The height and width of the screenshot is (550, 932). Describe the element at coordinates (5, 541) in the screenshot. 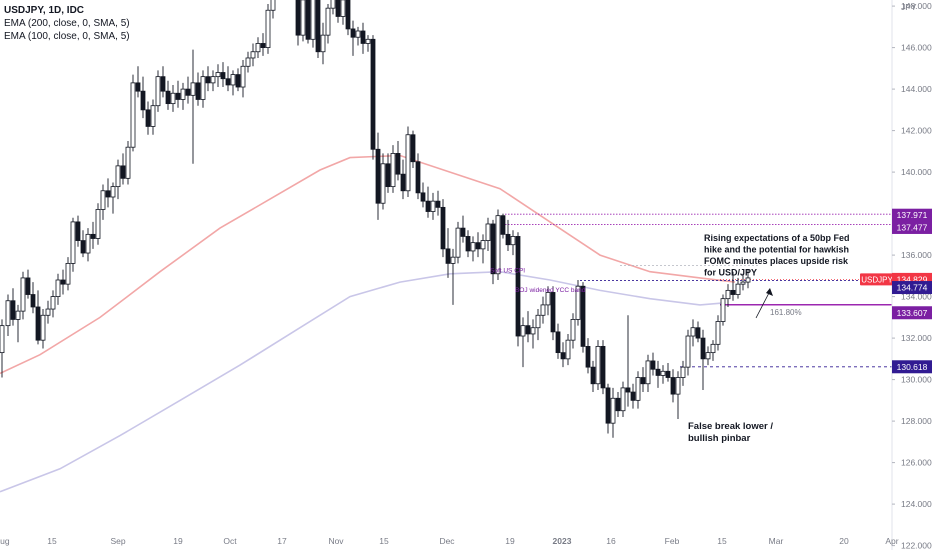

I see `x-tick-label: Aug` at that location.